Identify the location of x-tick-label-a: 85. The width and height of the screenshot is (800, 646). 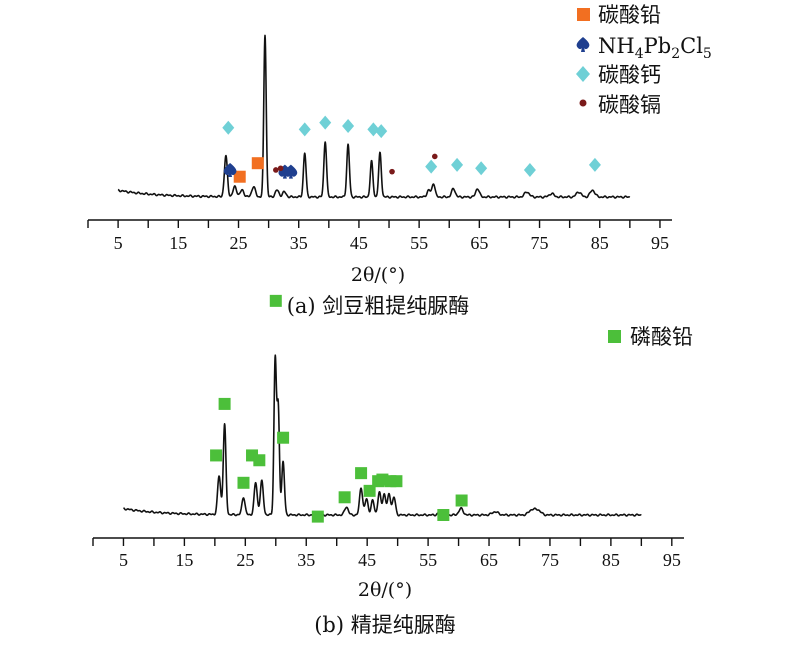
(600, 243).